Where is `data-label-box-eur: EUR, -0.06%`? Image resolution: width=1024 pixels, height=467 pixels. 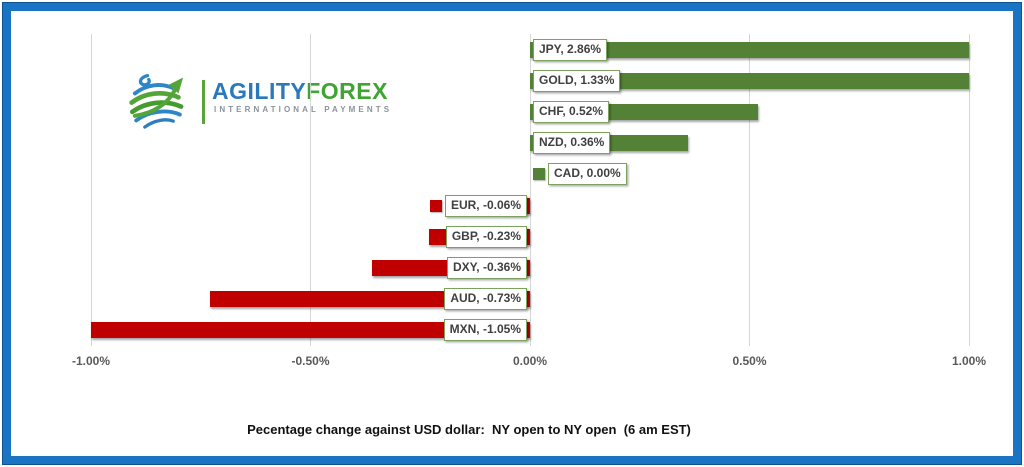
data-label-box-eur: EUR, -0.06% is located at coordinates (485, 205).